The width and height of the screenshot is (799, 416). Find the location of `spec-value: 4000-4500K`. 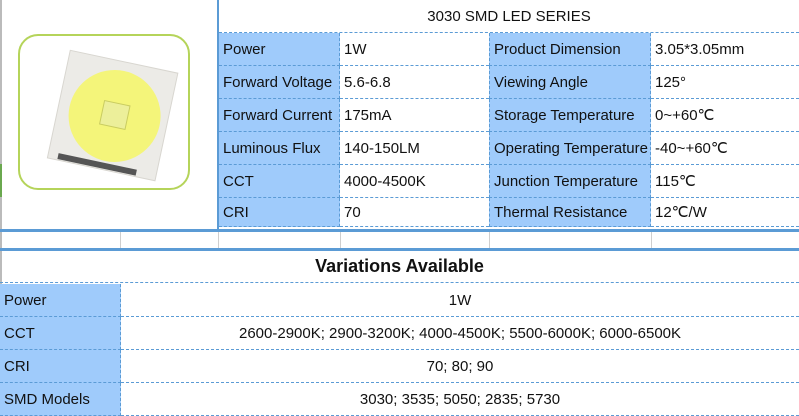

spec-value: 4000-4500K is located at coordinates (414, 181).